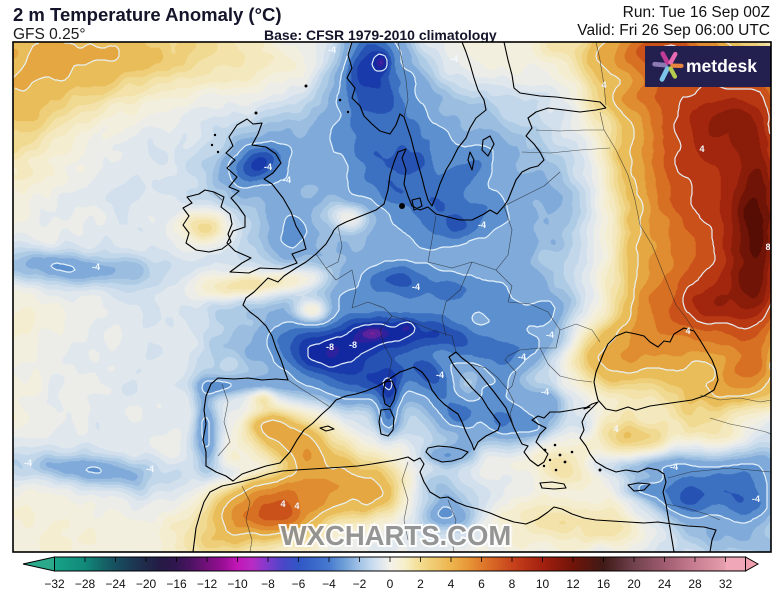 This screenshot has height=600, width=784. What do you see at coordinates (85, 584) in the screenshot?
I see `svg-text: −28` at bounding box center [85, 584].